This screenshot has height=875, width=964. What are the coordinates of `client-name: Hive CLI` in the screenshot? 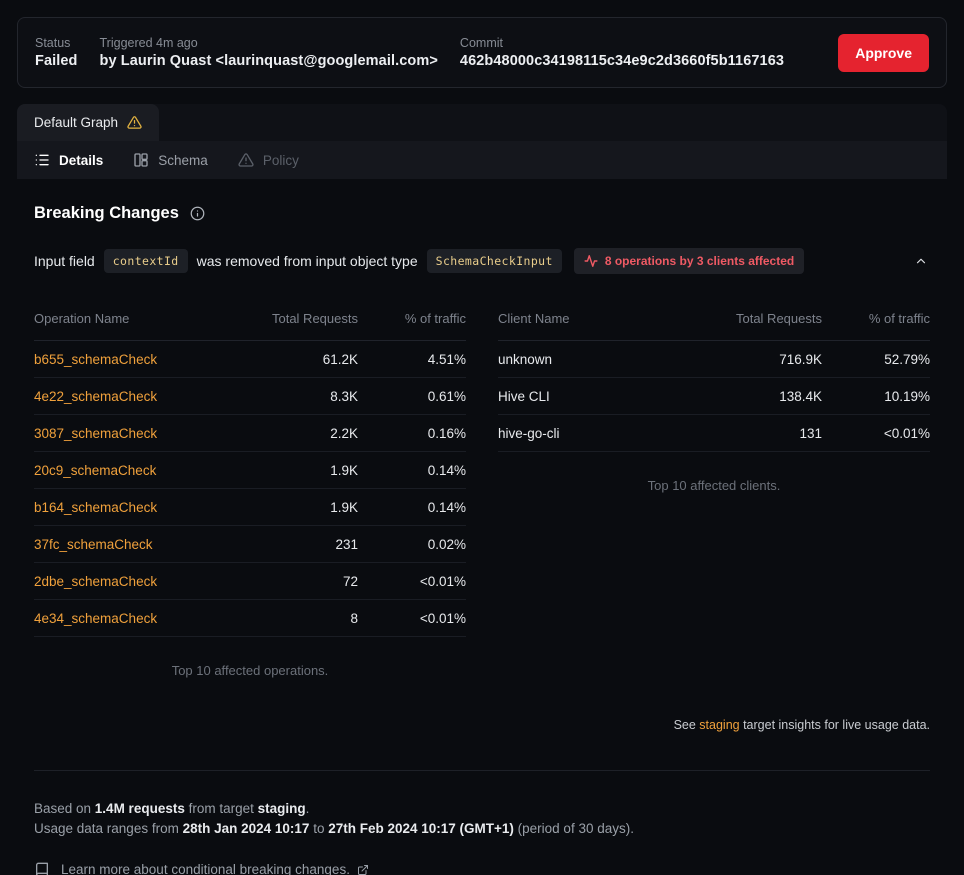 It's located at (595, 396).